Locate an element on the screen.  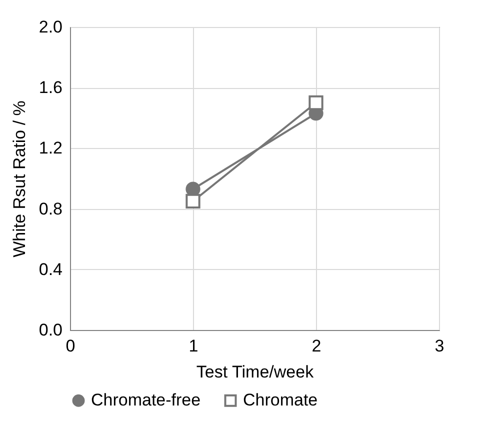
x-tick-label: 1 is located at coordinates (193, 346).